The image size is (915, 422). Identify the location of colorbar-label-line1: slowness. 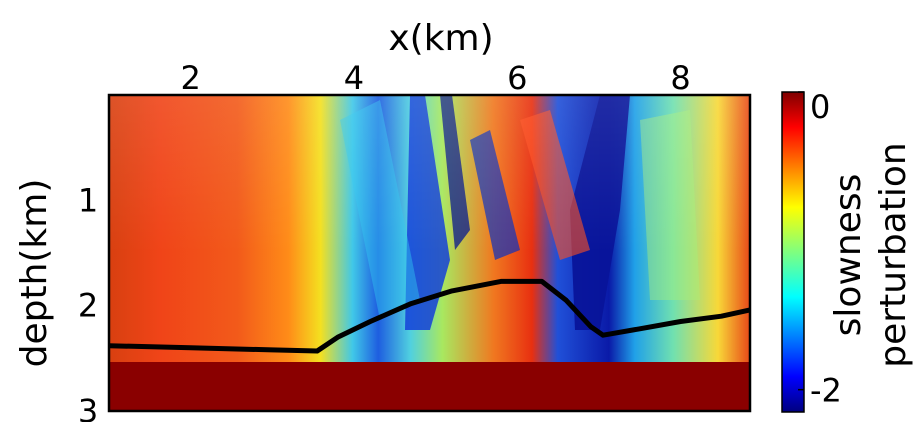
(848, 255).